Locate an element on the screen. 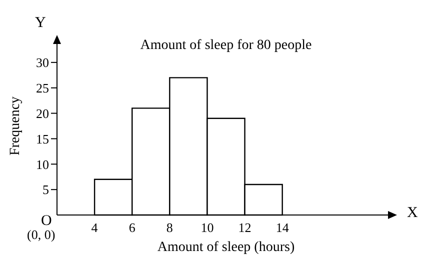 This screenshot has height=280, width=442. x-tick-label: 4 is located at coordinates (94, 228).